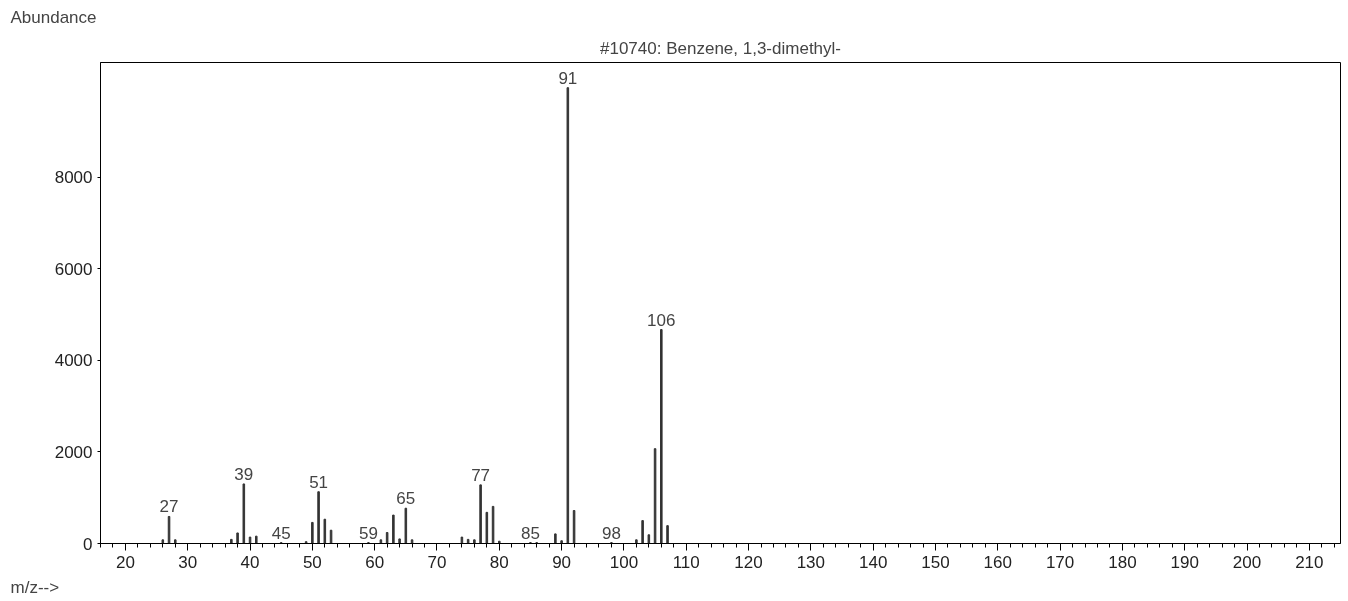 The image size is (1348, 601). What do you see at coordinates (169, 507) in the screenshot?
I see `annotation: 27` at bounding box center [169, 507].